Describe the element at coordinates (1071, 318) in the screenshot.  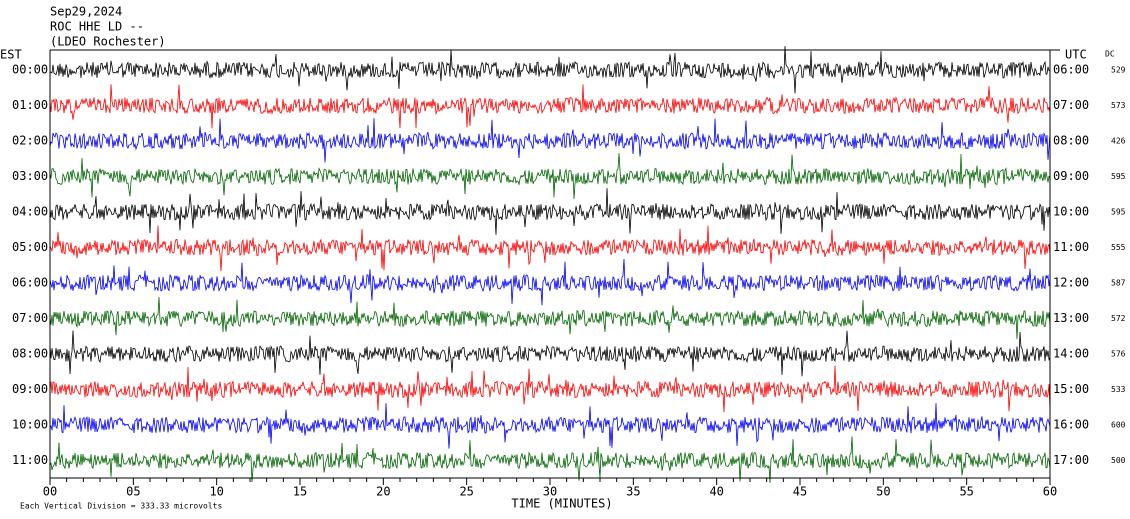
I see `right-label: 13:00` at that location.